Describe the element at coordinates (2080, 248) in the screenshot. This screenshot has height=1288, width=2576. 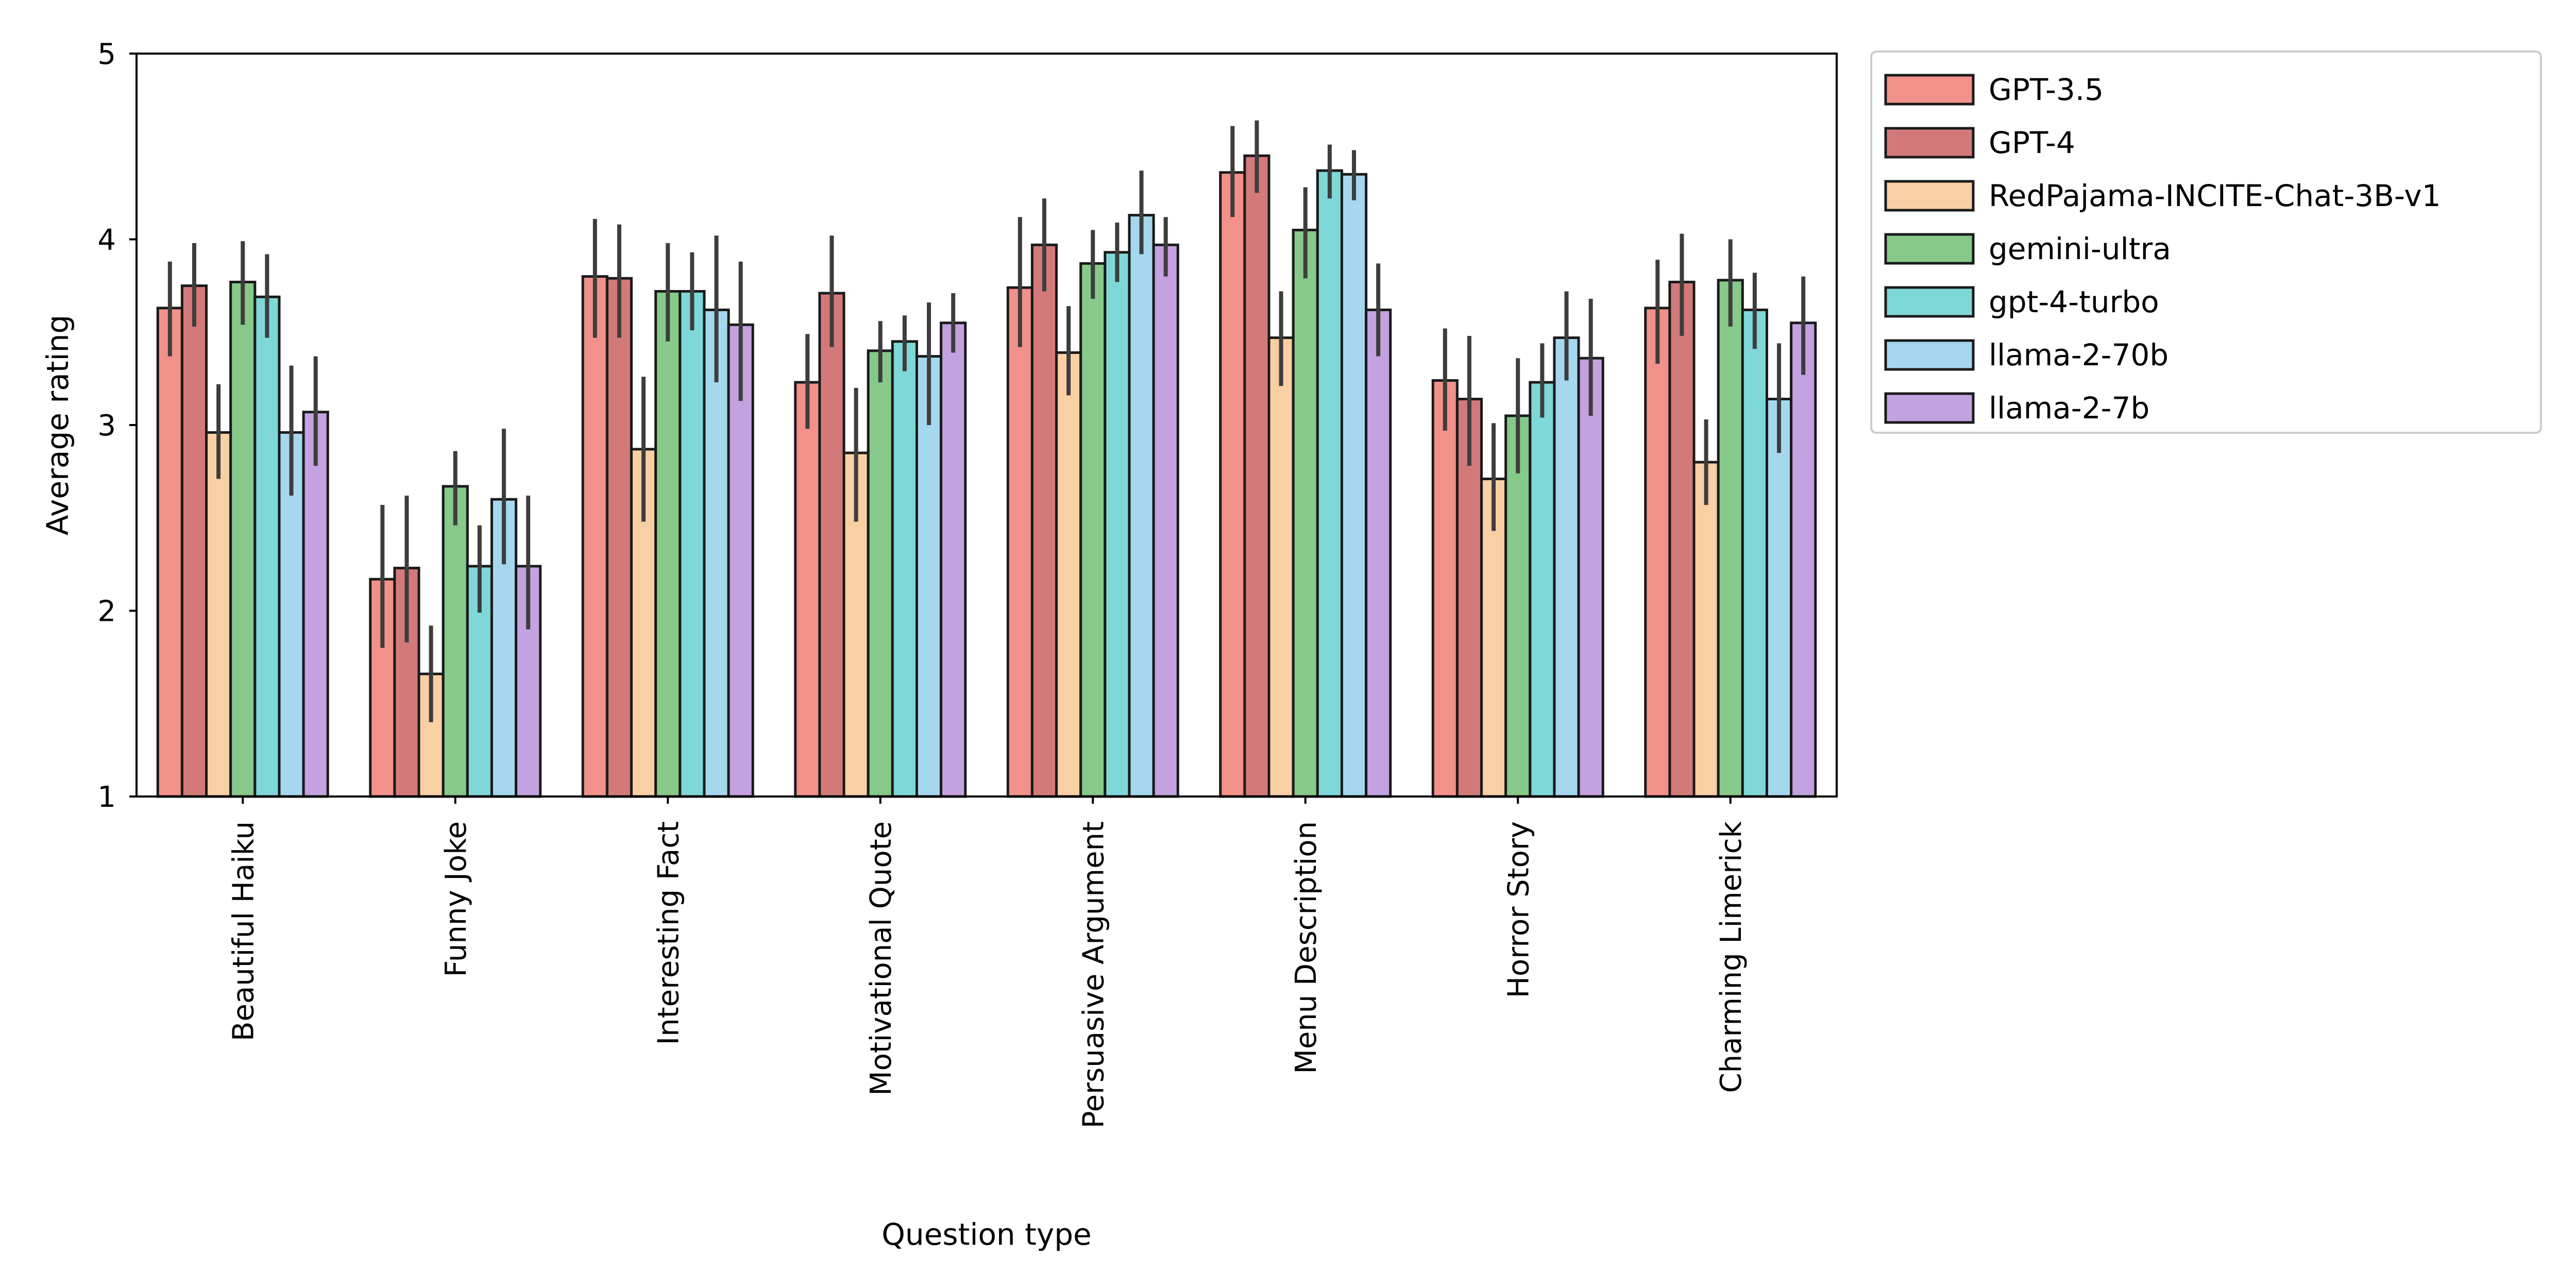
I see `legend-label-gemini-ultra: gemini-ultra` at that location.